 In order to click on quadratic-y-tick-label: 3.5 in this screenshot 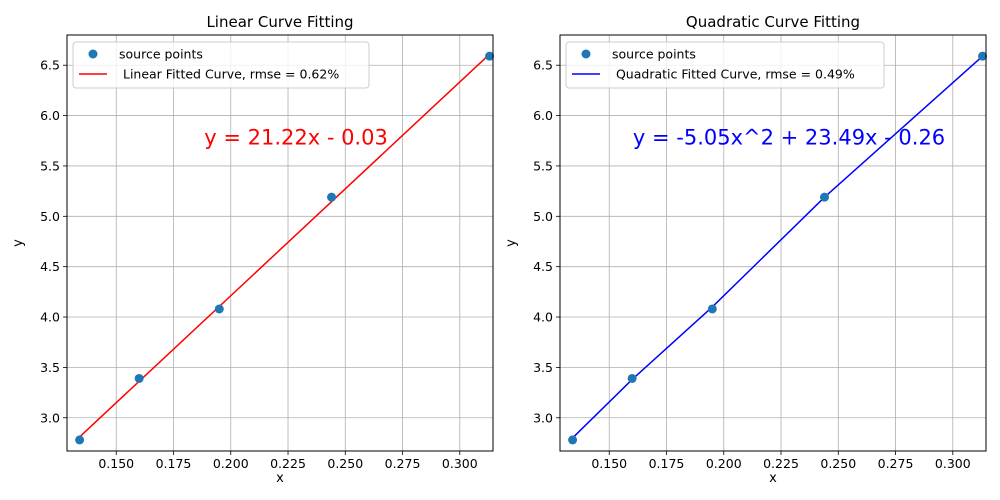, I will do `click(543, 367)`.